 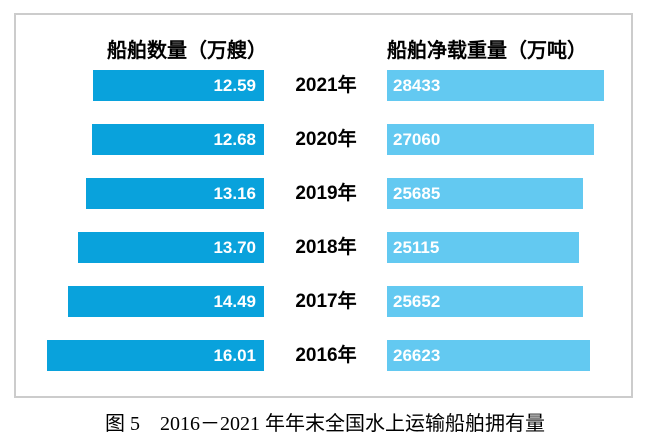 What do you see at coordinates (487, 51) in the screenshot?
I see `right-series-header: 船舶净载重量（万吨）` at bounding box center [487, 51].